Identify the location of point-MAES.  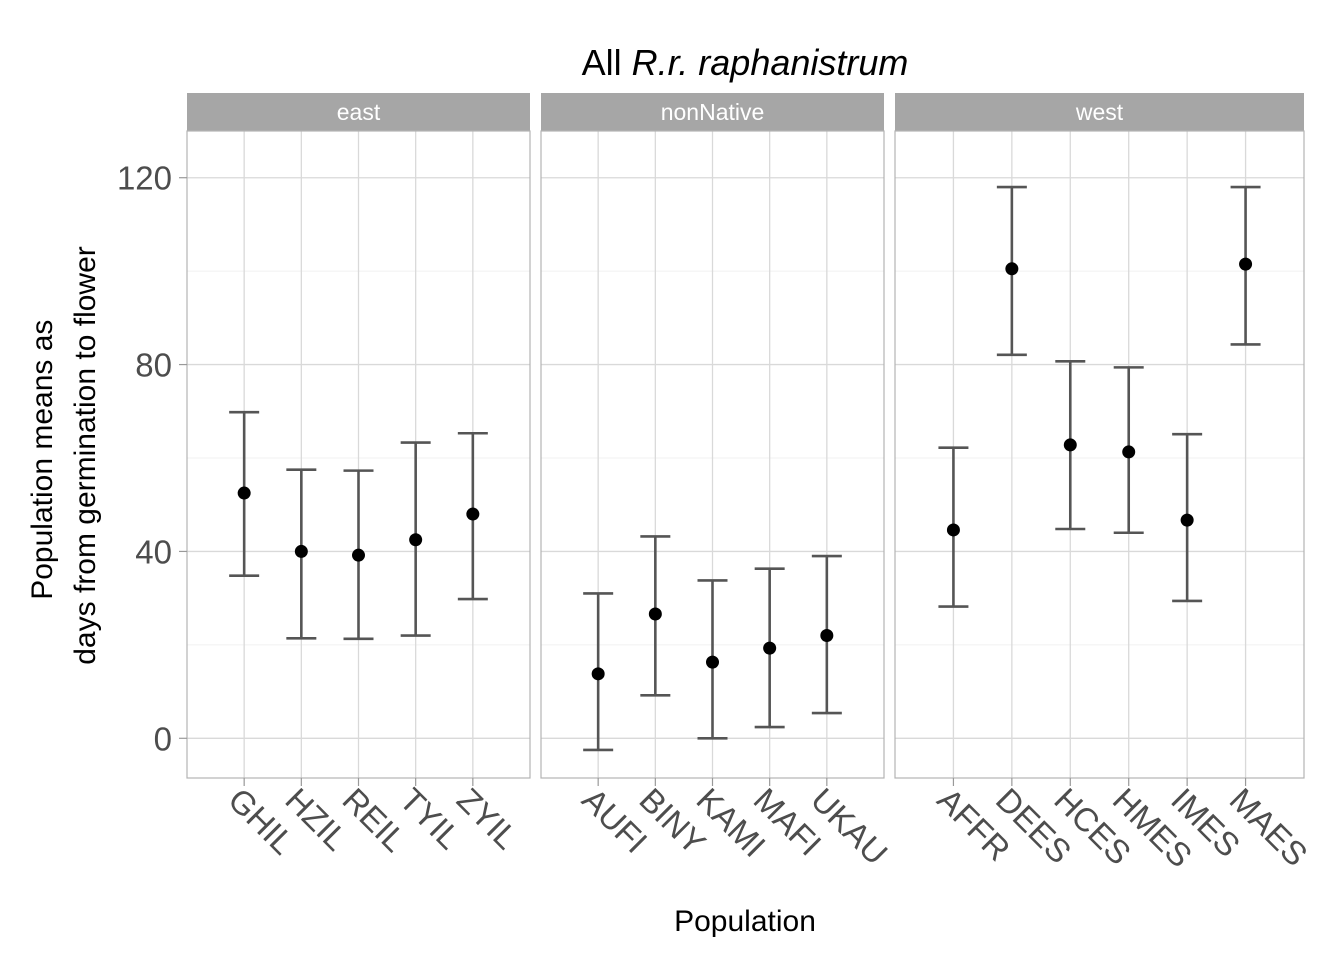
(1246, 264).